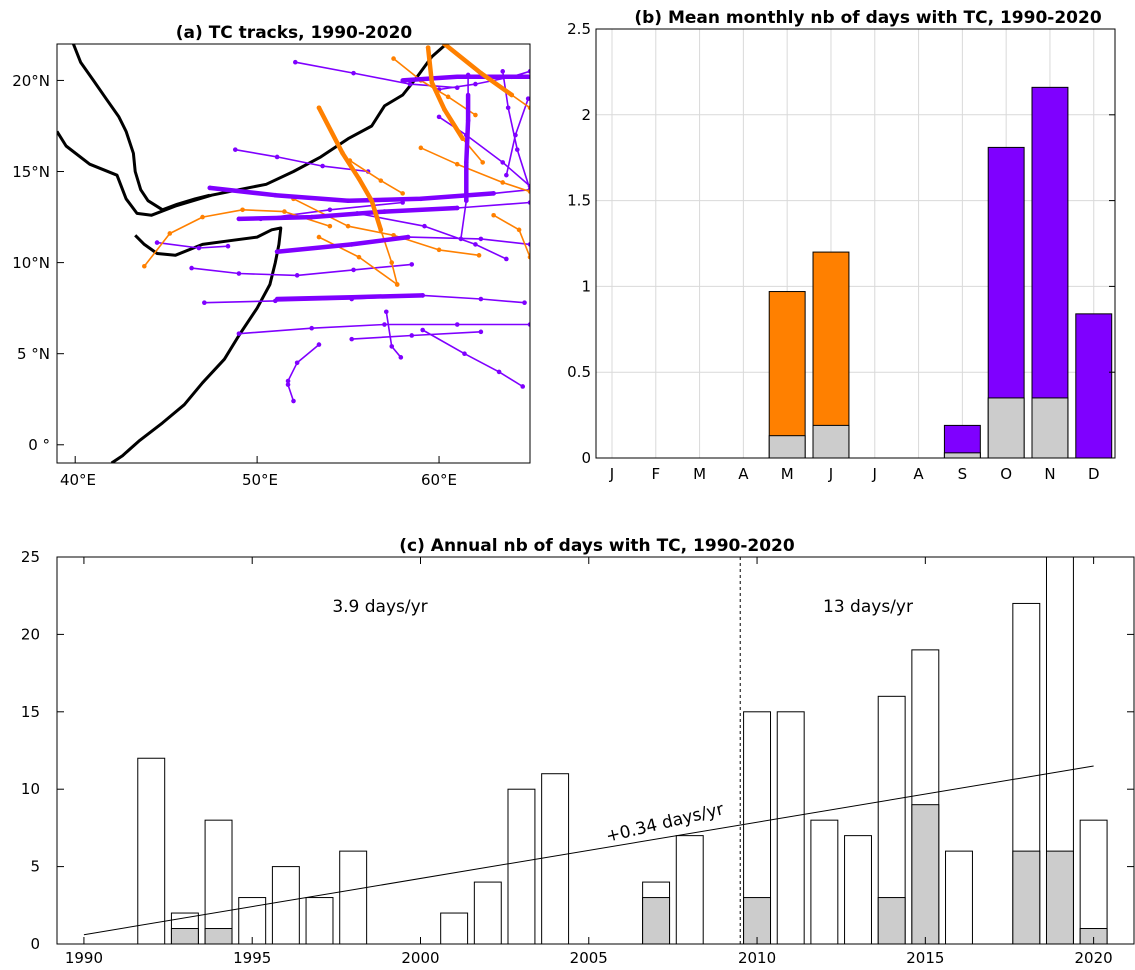 The width and height of the screenshot is (1135, 970). Describe the element at coordinates (824, 882) in the screenshot. I see `panel-c-bar-white-2012` at that location.